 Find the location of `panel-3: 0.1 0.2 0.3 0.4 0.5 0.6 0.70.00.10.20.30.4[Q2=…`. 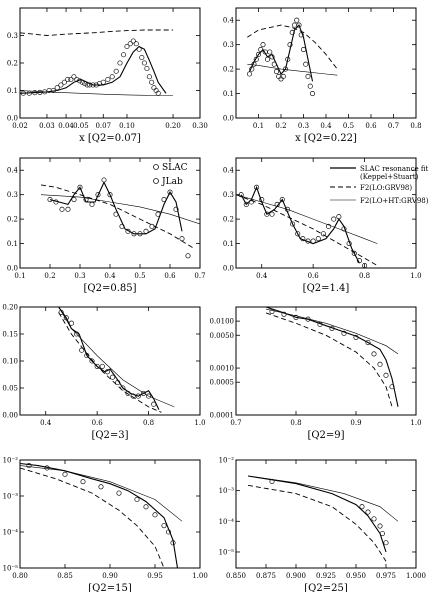

panel-3: 0.1 0.2 0.3 0.4 0.5 0.6 0.70.00.10.20.30.4[Q2=… is located at coordinates (106, 225).